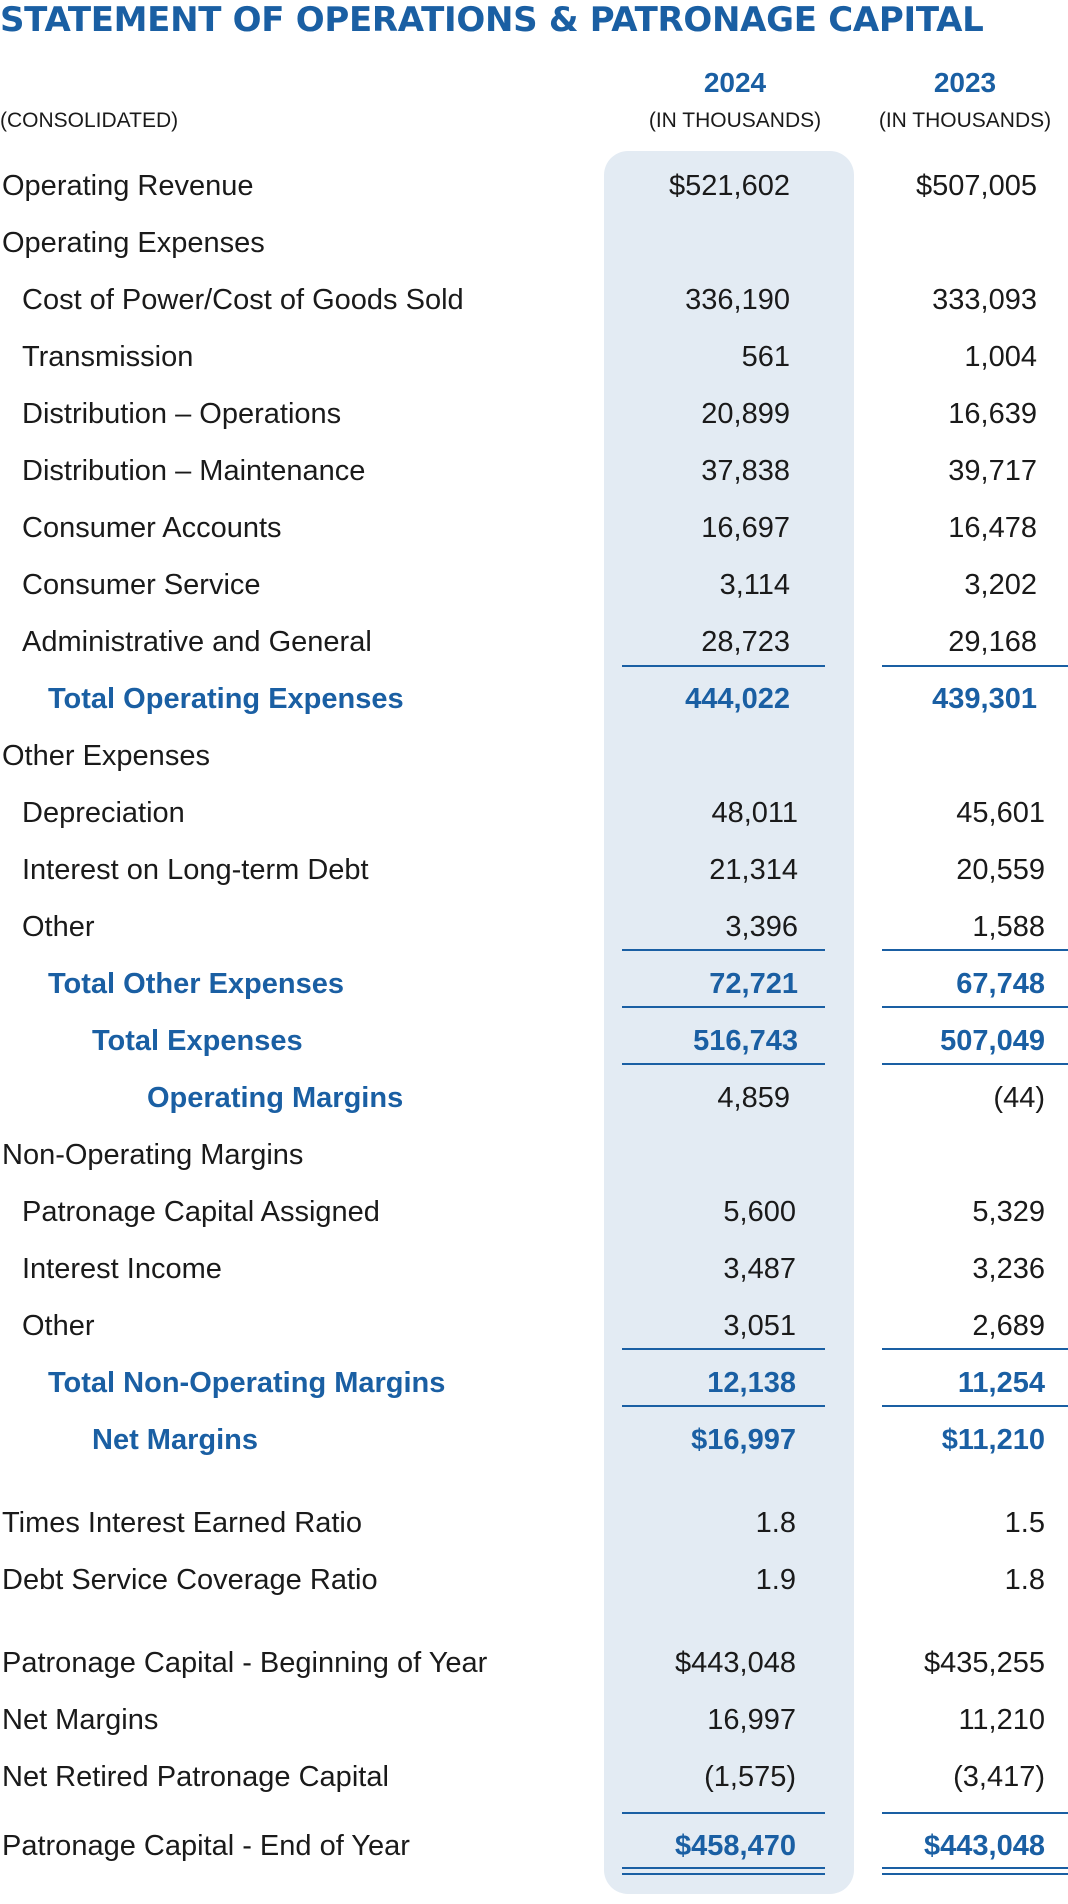 Image resolution: width=1068 pixels, height=1904 pixels. What do you see at coordinates (745, 471) in the screenshot?
I see `value-2024: 37,838` at bounding box center [745, 471].